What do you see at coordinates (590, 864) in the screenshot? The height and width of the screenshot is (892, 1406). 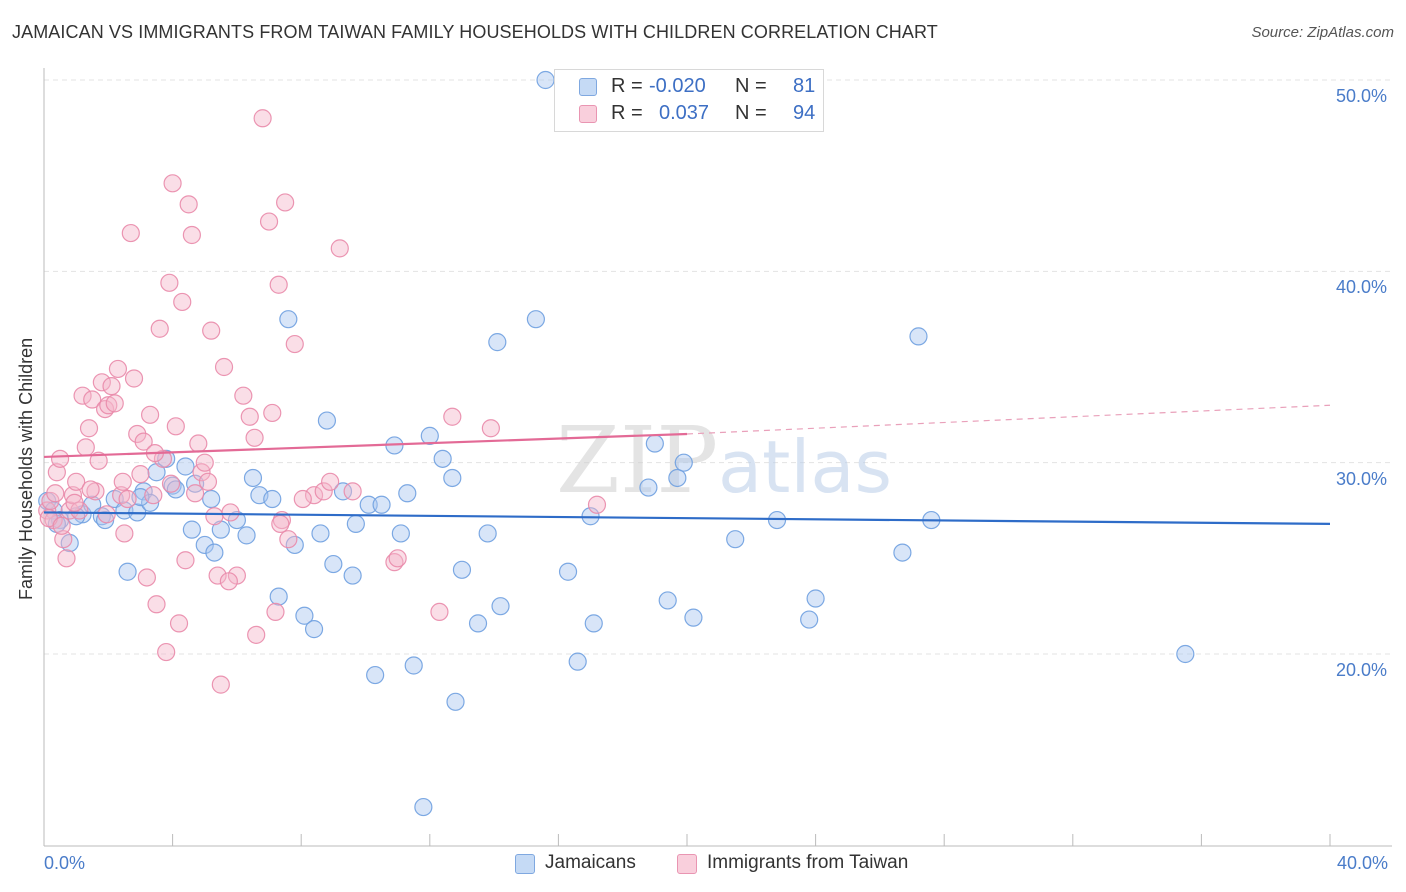 I see `legend-item-jamaicans: Jamaicans` at bounding box center [590, 864].